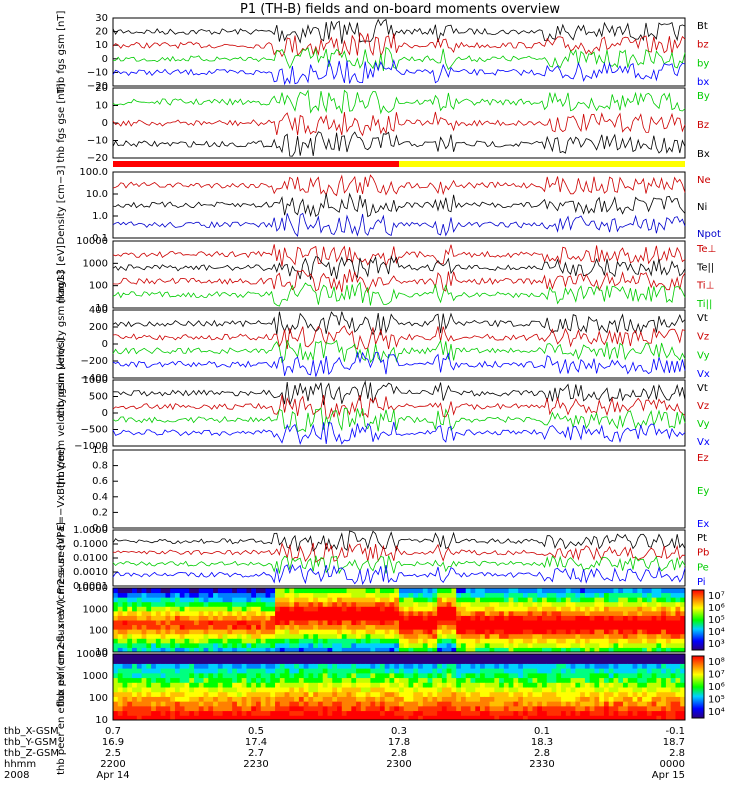  I want to click on y-tick-label: 0.4, so click(100, 497).